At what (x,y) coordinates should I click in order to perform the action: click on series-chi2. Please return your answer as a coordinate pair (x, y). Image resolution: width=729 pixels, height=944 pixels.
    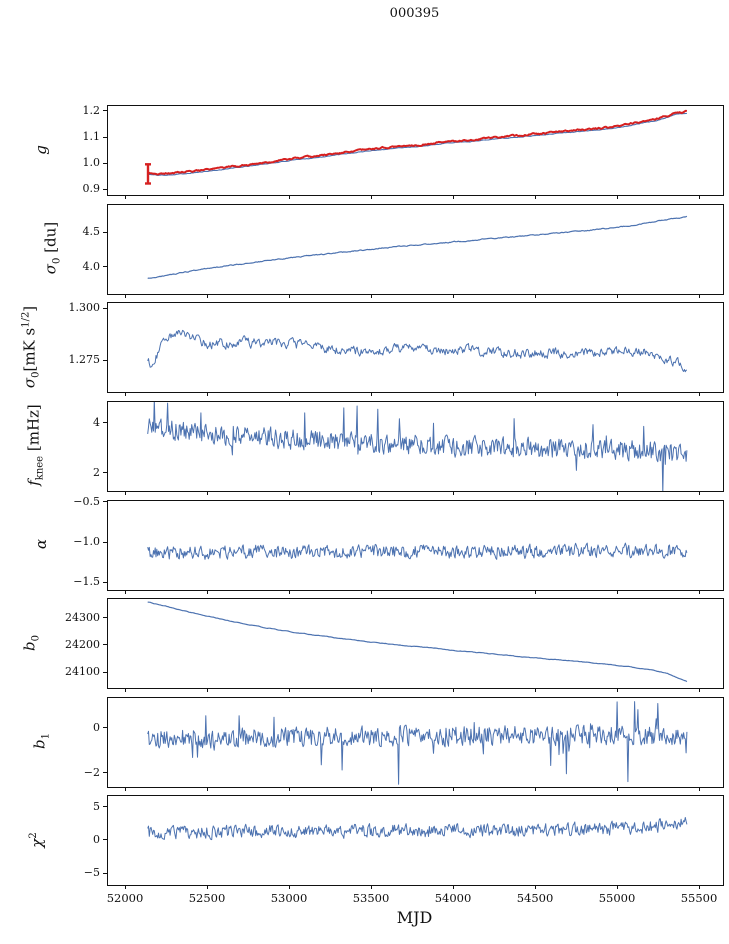
    Looking at the image, I should click on (417, 829).